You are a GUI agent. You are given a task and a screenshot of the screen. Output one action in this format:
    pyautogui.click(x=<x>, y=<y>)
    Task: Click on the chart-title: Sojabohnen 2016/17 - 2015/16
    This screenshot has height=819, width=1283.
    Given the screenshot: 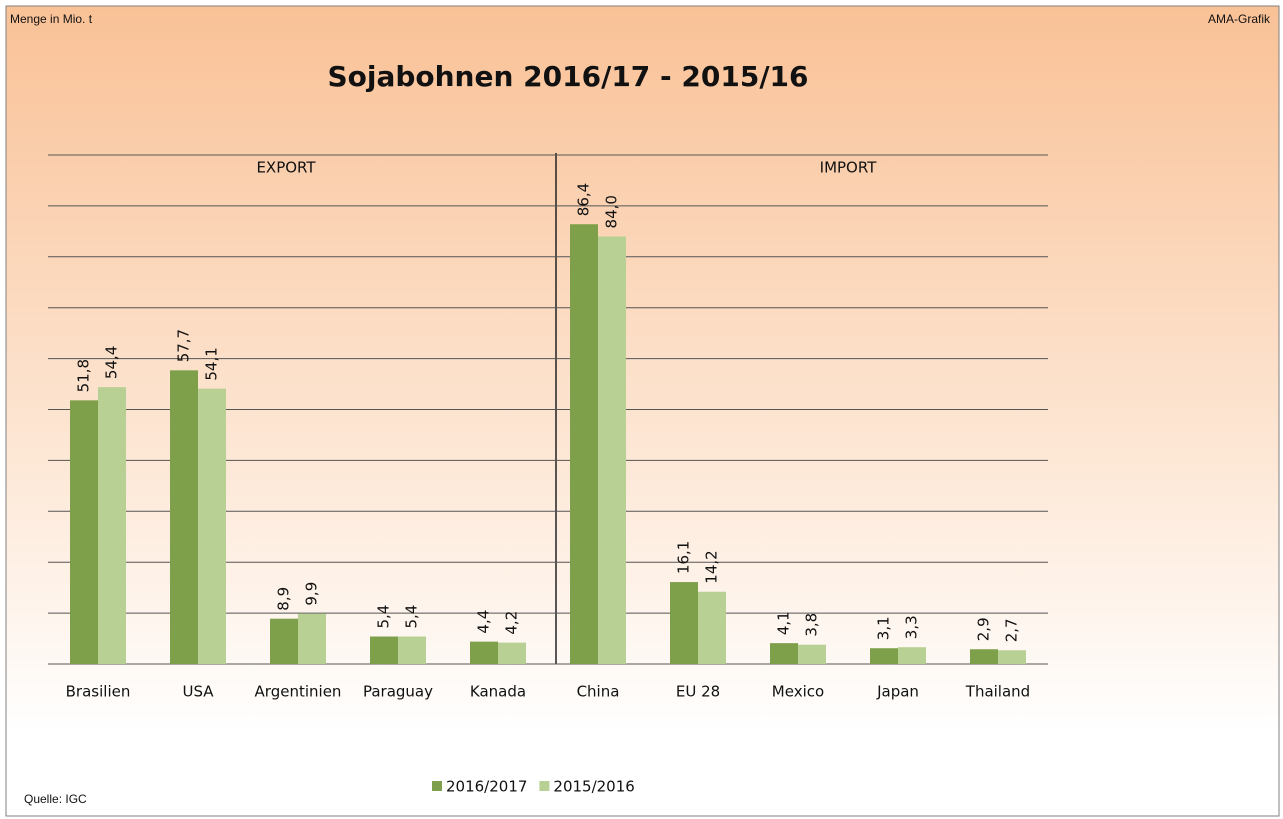 What is the action you would take?
    pyautogui.click(x=567, y=76)
    